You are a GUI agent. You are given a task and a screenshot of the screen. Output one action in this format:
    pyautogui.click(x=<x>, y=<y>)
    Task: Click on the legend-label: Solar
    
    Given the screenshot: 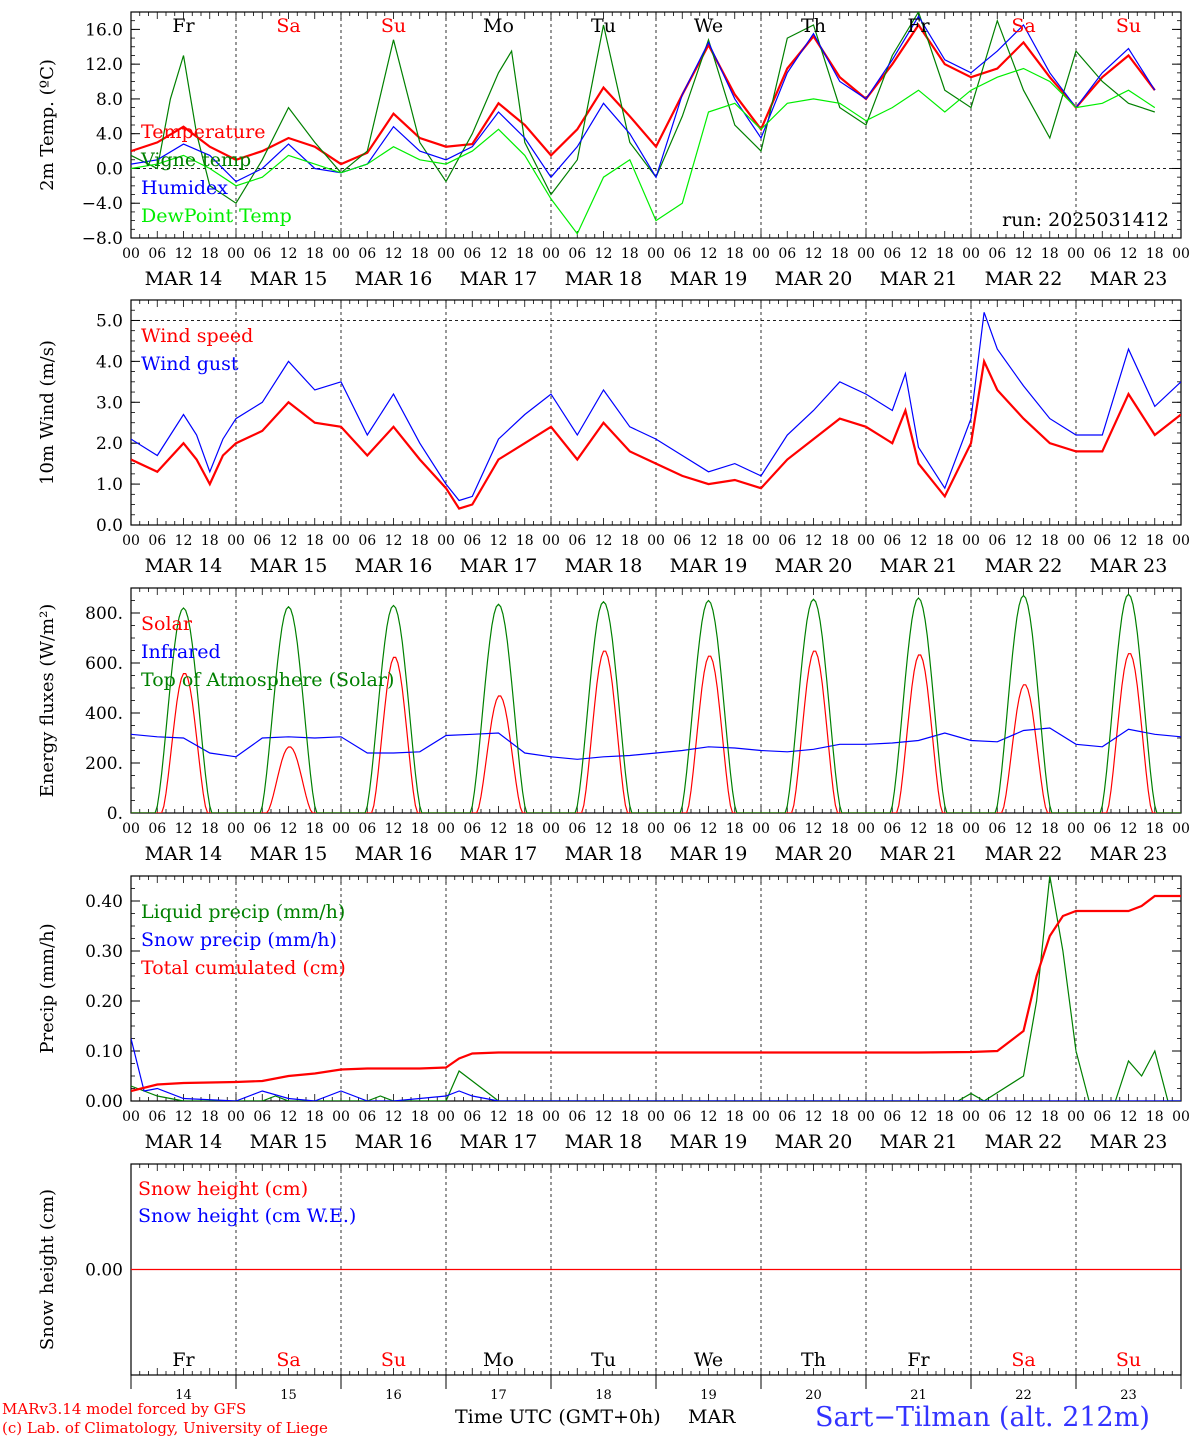 What is the action you would take?
    pyautogui.click(x=167, y=624)
    